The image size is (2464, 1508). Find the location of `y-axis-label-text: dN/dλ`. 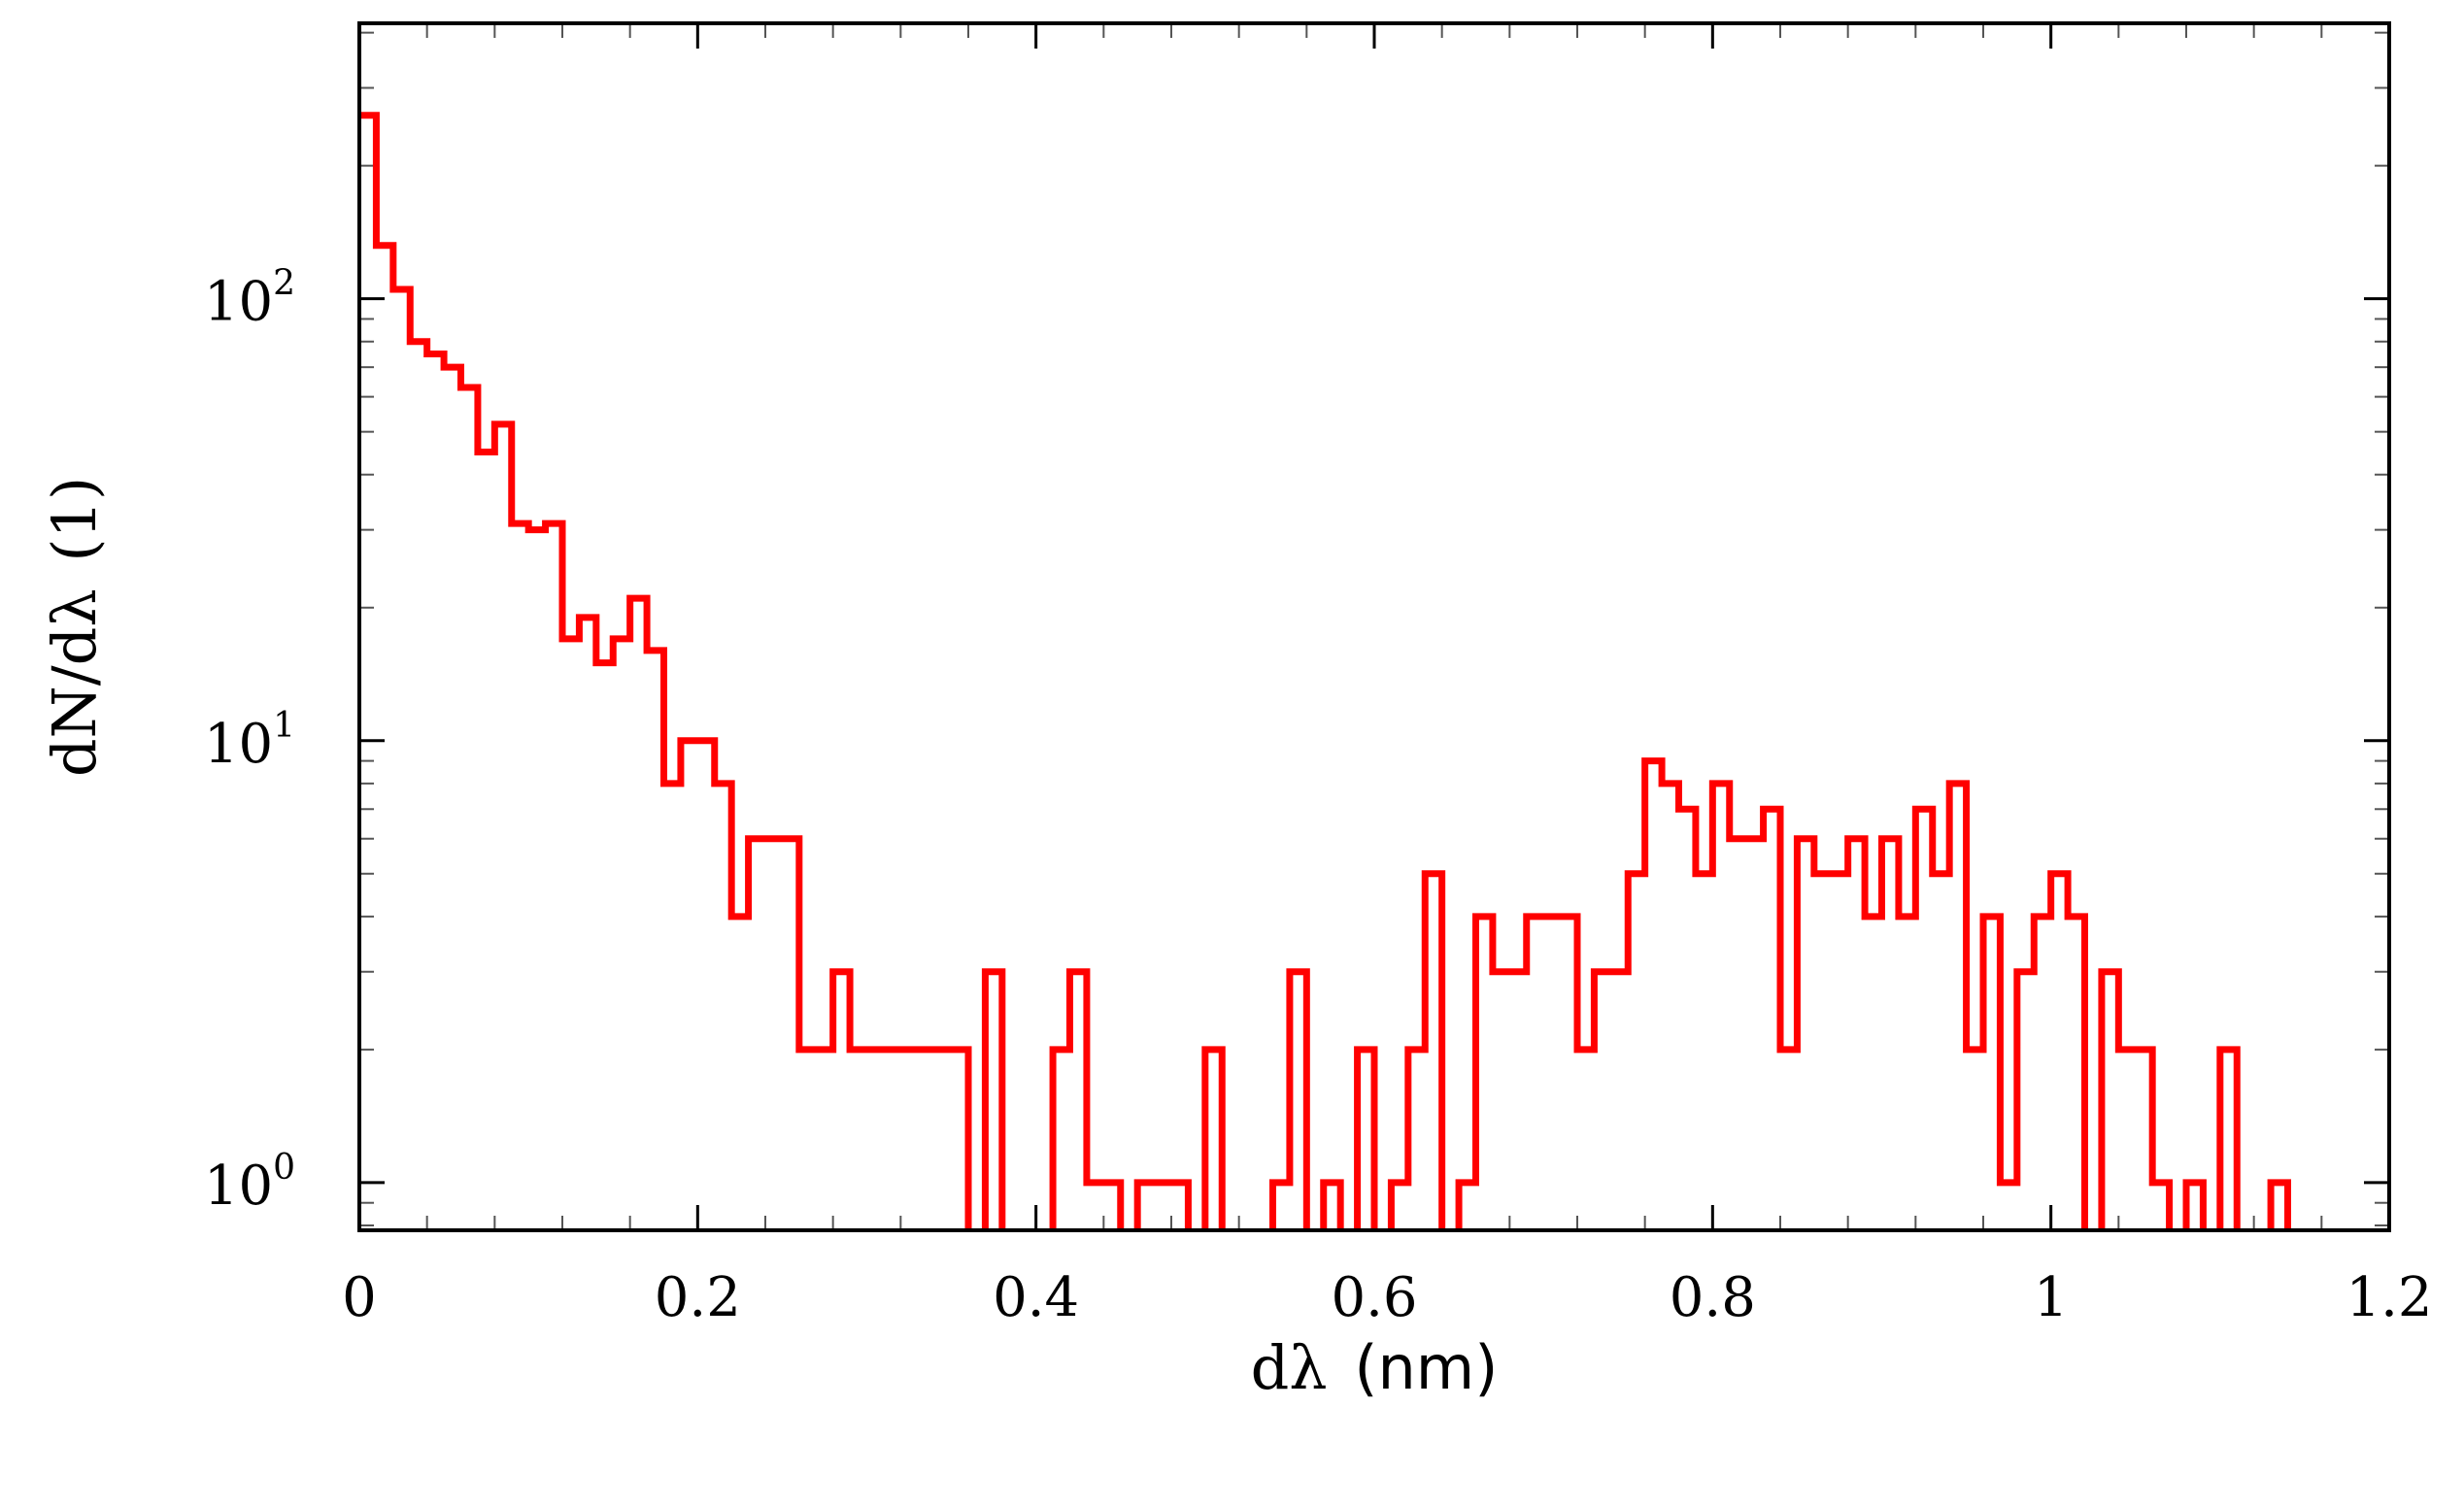

y-axis-label-text: dN/dλ is located at coordinates (74, 682).